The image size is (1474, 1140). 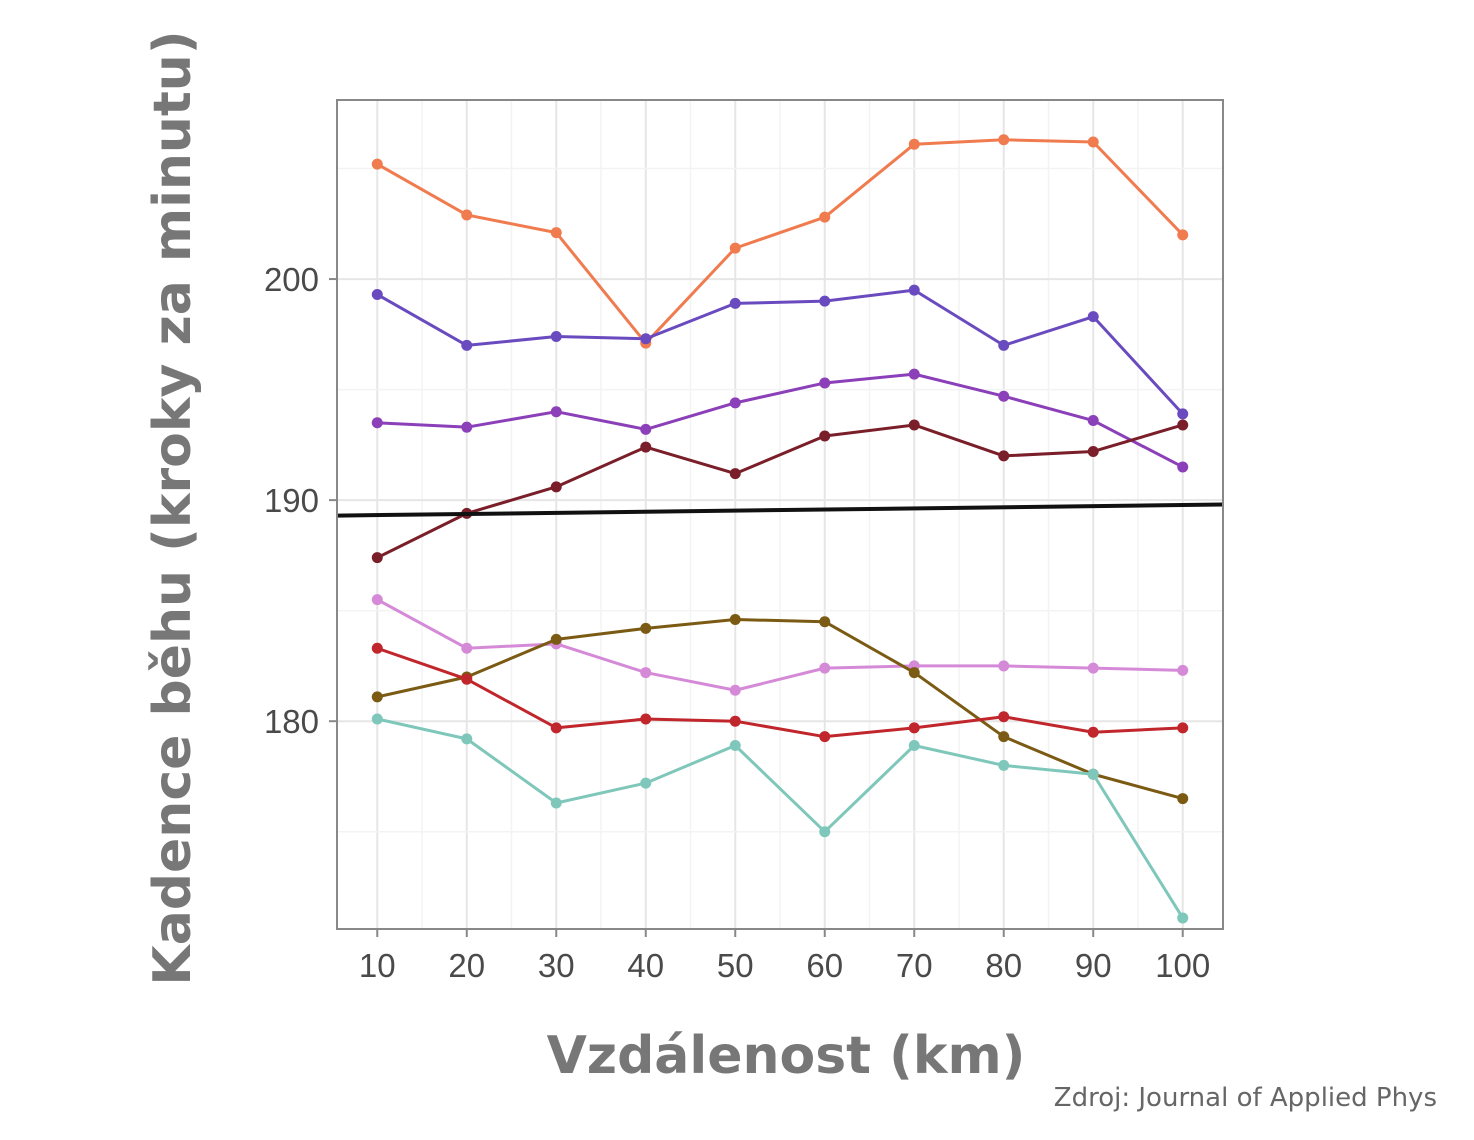 What do you see at coordinates (556, 965) in the screenshot?
I see `x-tick-label: 30` at bounding box center [556, 965].